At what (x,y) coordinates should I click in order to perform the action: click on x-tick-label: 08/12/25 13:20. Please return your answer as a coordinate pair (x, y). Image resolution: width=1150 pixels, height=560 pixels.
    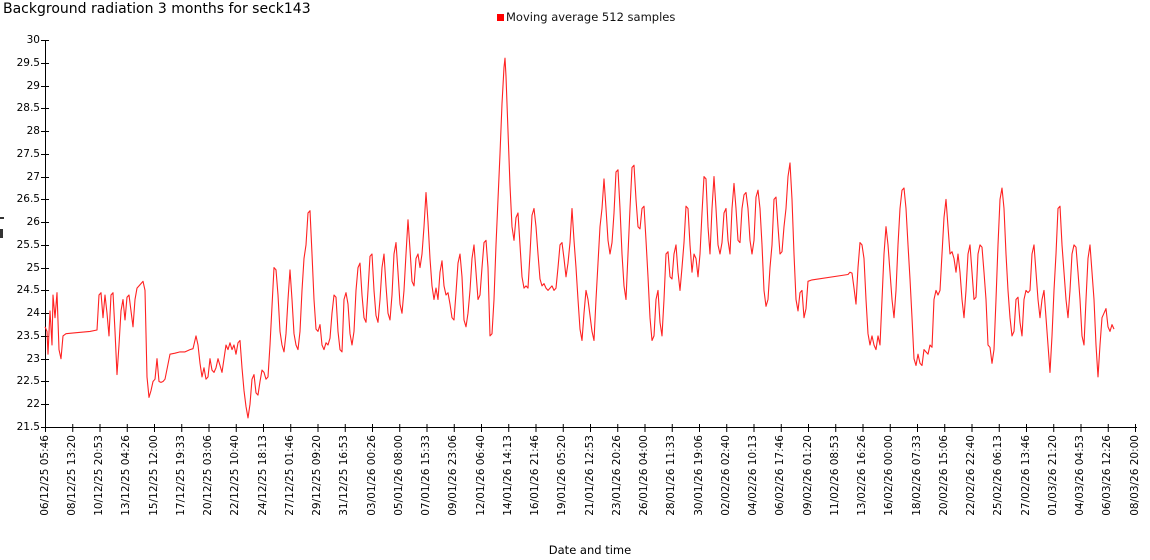
    Looking at the image, I should click on (71, 475).